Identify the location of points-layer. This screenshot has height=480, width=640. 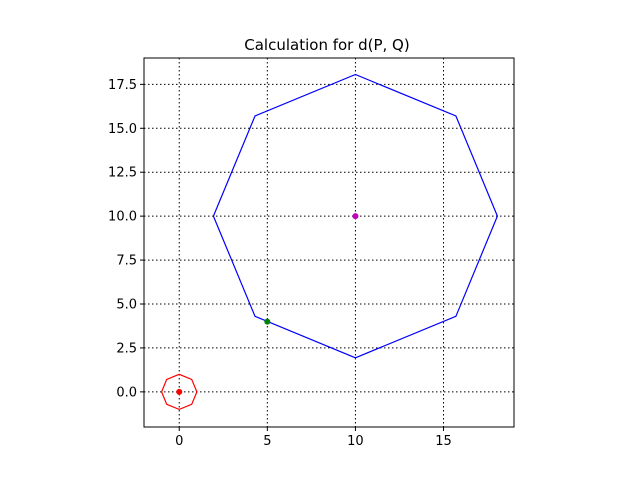
(267, 304).